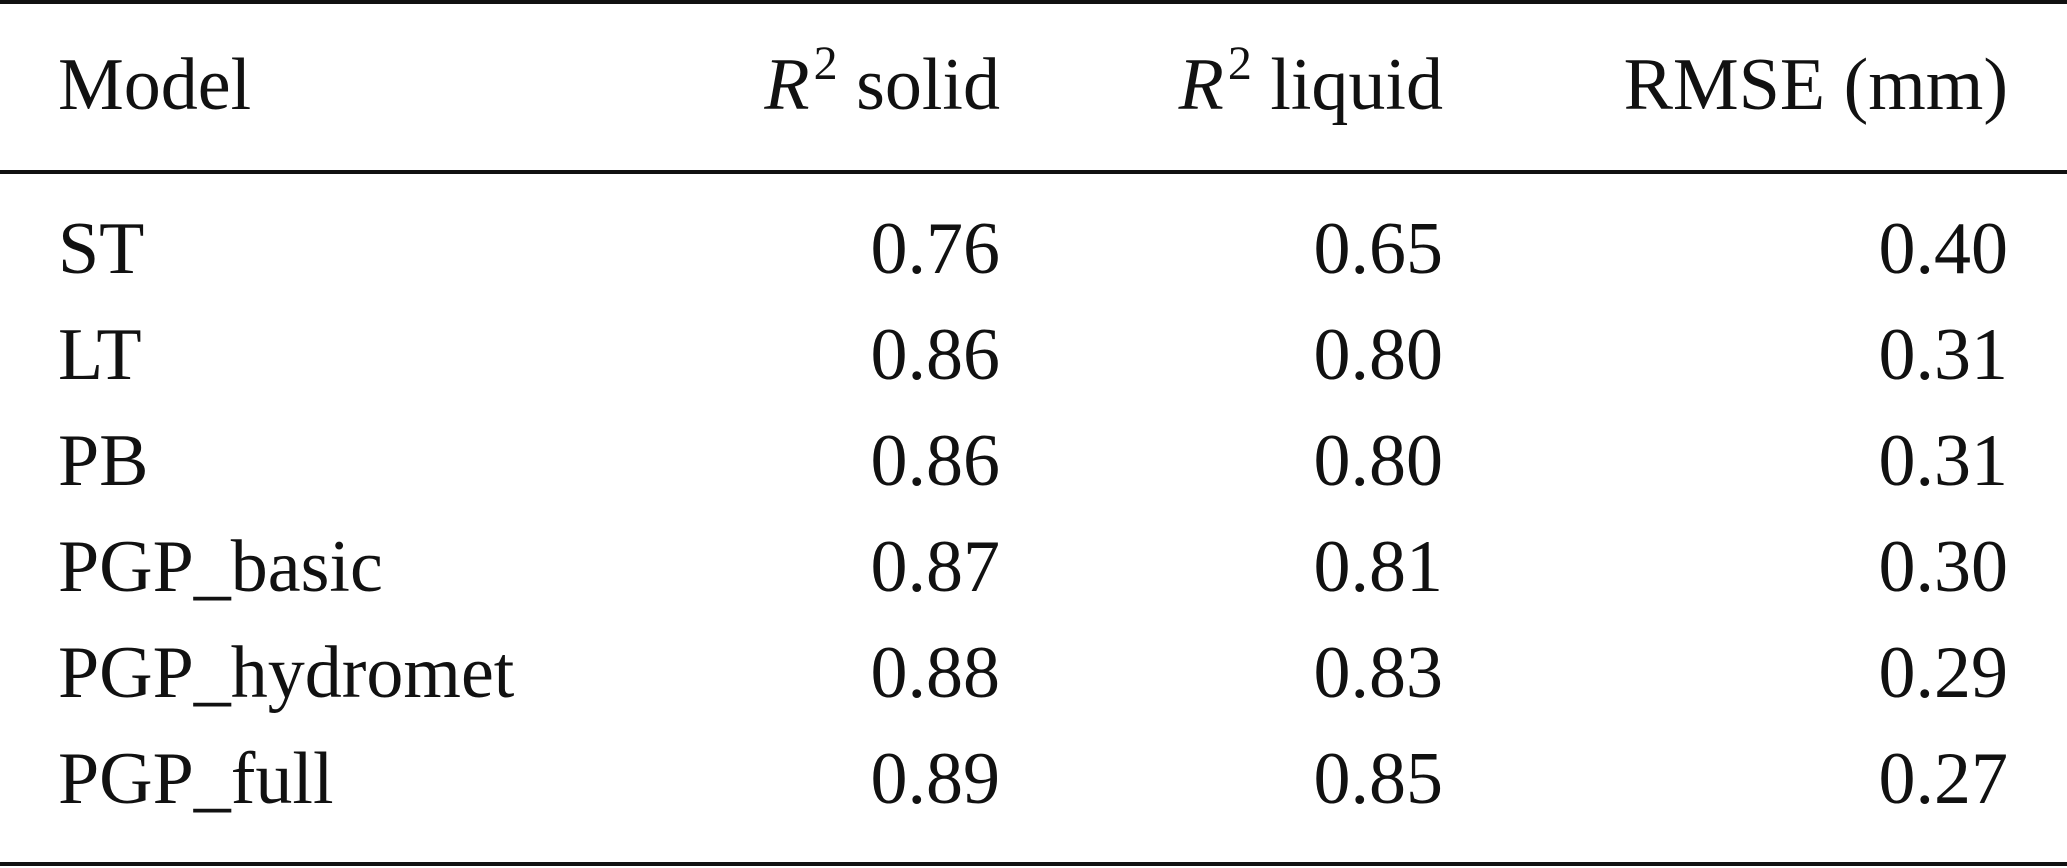 The width and height of the screenshot is (2067, 868). Describe the element at coordinates (935, 249) in the screenshot. I see `cell-r2-solid: 0.76` at that location.